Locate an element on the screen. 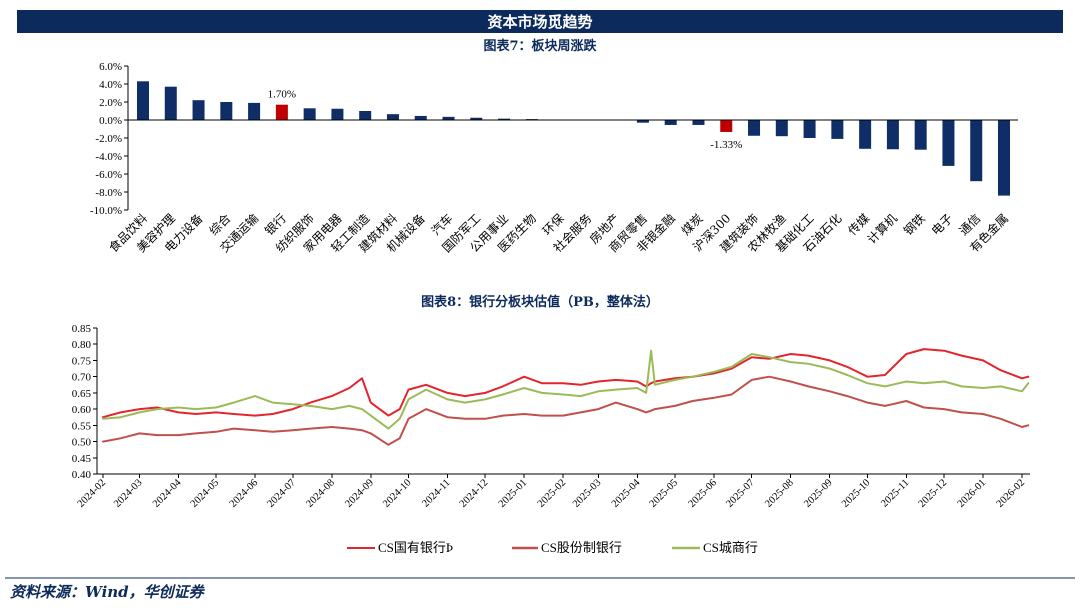 This screenshot has width=1080, height=611. line-x-tick-label: 2025-03 is located at coordinates (587, 493).